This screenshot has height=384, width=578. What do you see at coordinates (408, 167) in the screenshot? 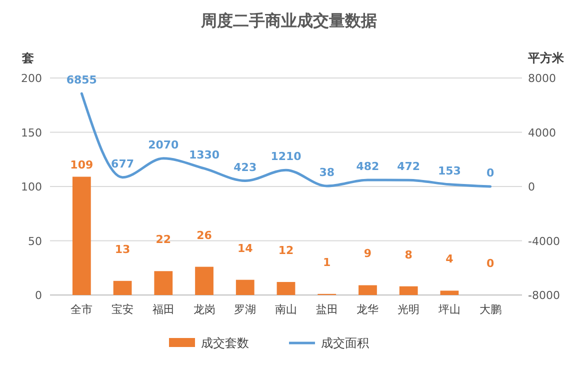
I see `data-label: 472` at bounding box center [408, 167].